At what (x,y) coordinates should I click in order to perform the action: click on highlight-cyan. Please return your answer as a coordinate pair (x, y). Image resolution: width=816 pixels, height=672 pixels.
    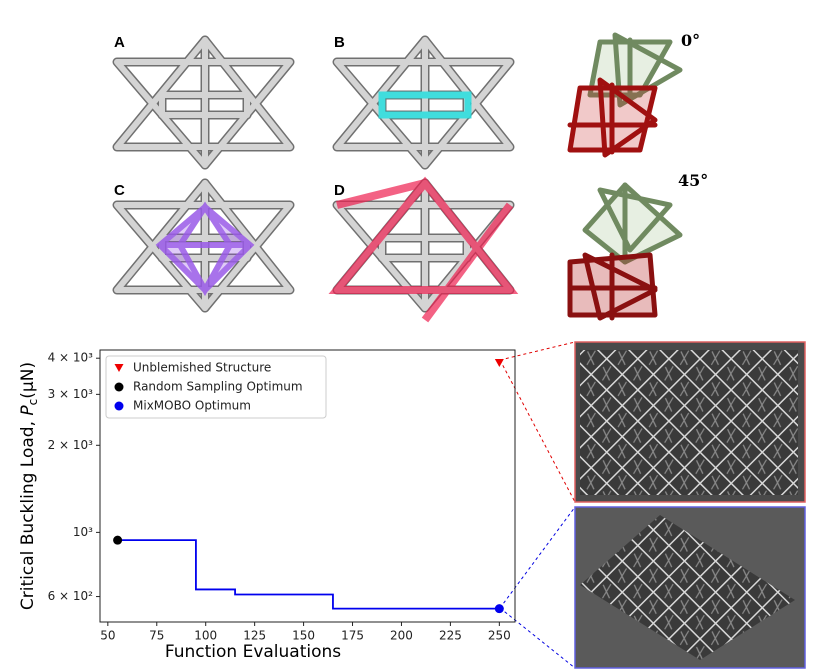
    Looking at the image, I should click on (425, 105).